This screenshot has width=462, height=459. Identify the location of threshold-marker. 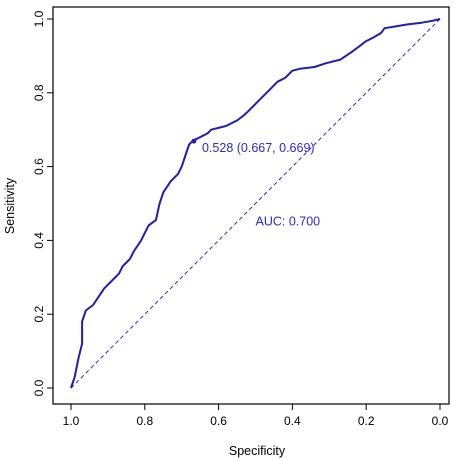
(194, 141).